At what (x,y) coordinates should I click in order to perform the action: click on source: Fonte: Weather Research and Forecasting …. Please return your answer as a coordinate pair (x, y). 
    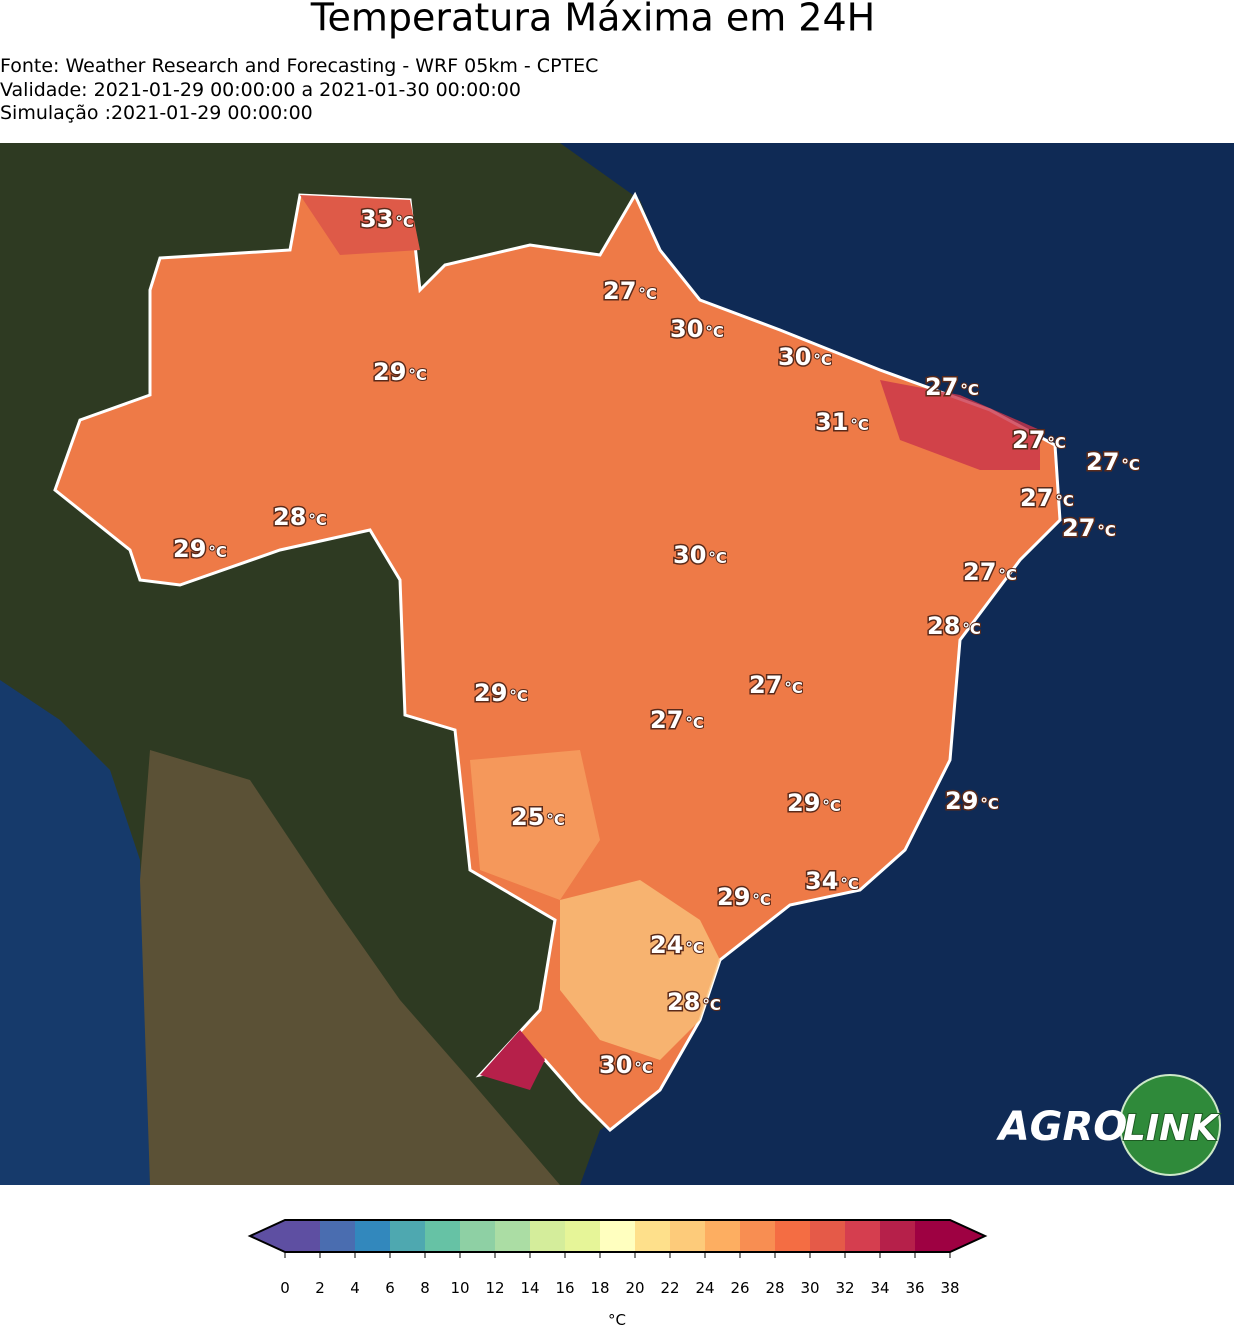
    Looking at the image, I should click on (299, 66).